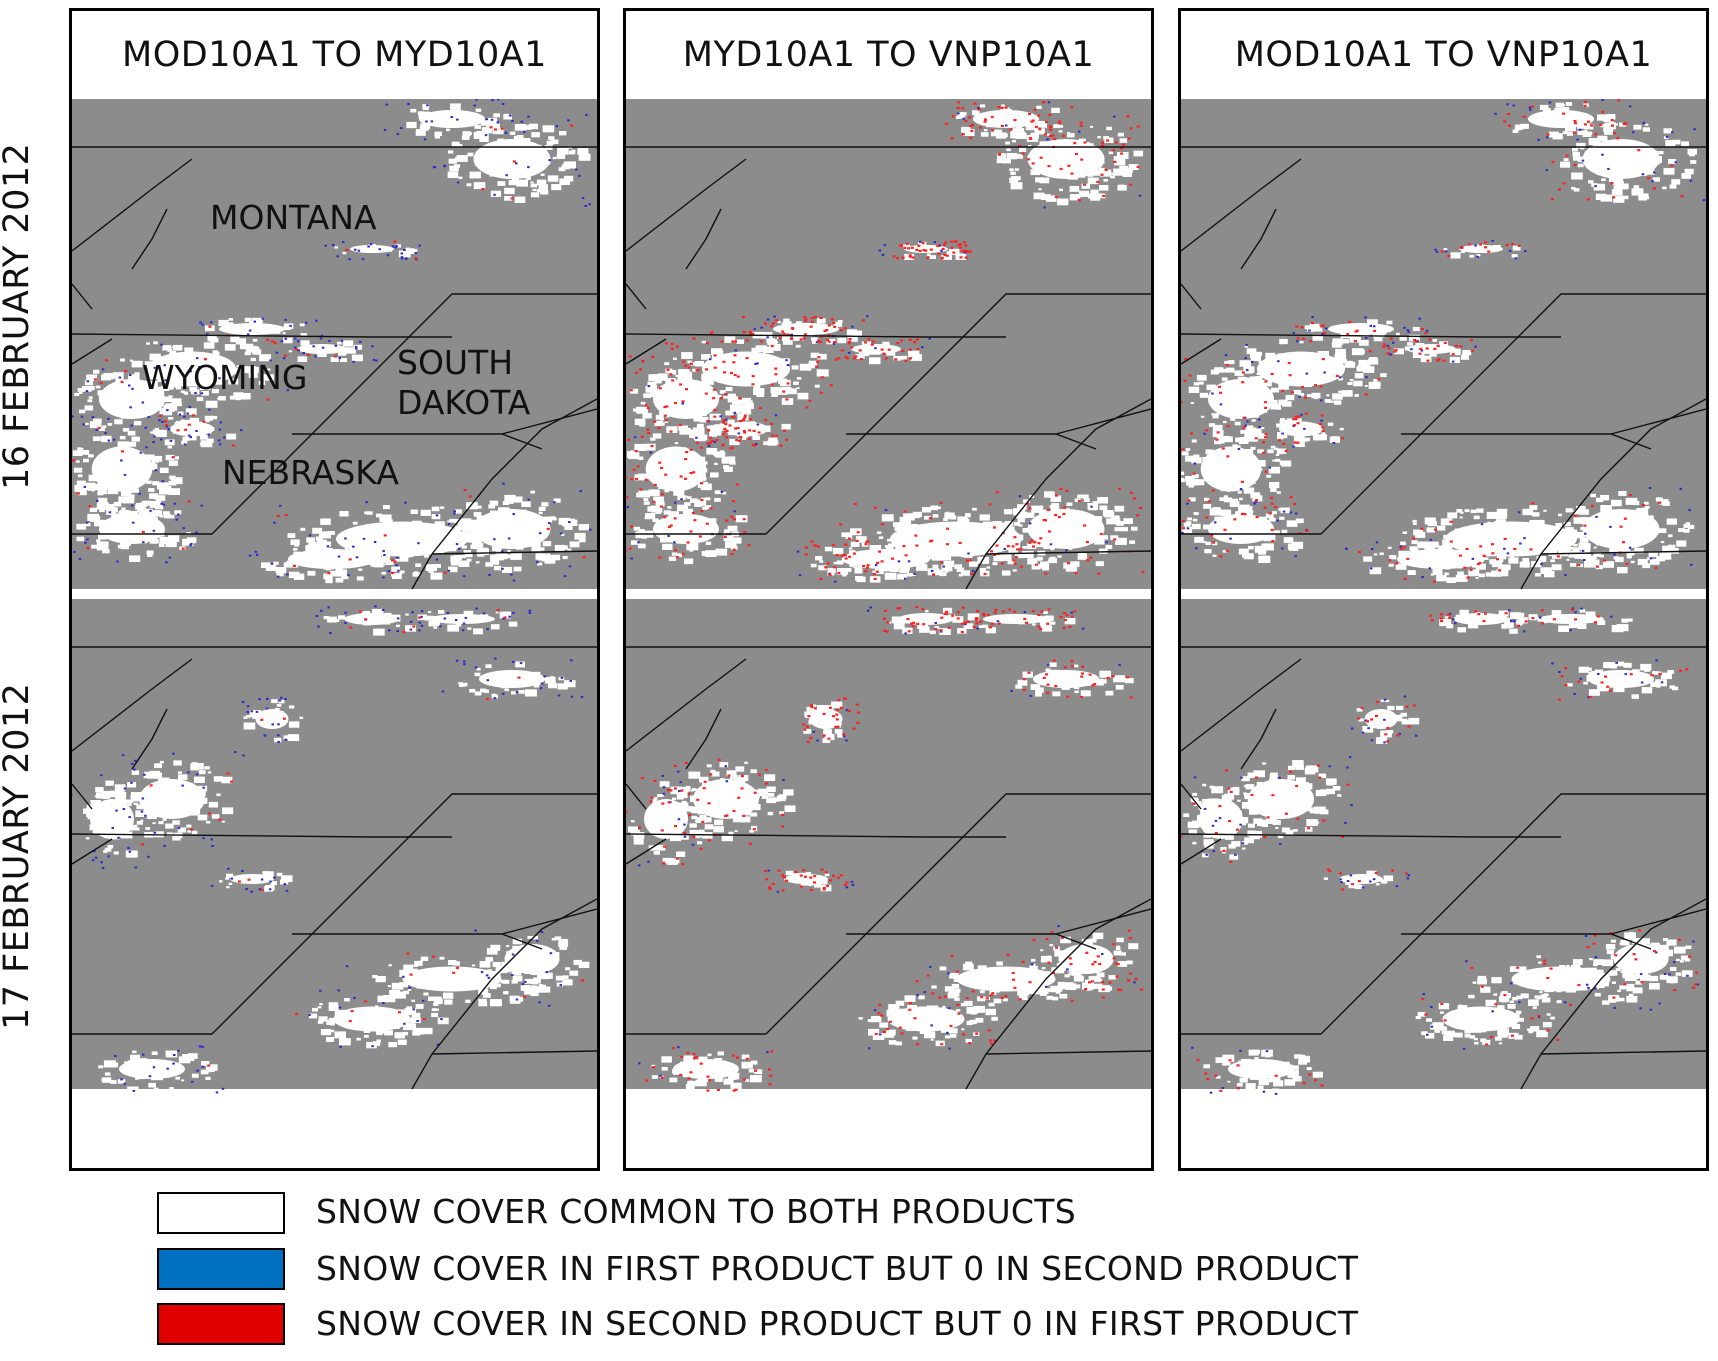  What do you see at coordinates (18, 316) in the screenshot?
I see `row-label-16-feb: 16 FEBRUARY 2012` at bounding box center [18, 316].